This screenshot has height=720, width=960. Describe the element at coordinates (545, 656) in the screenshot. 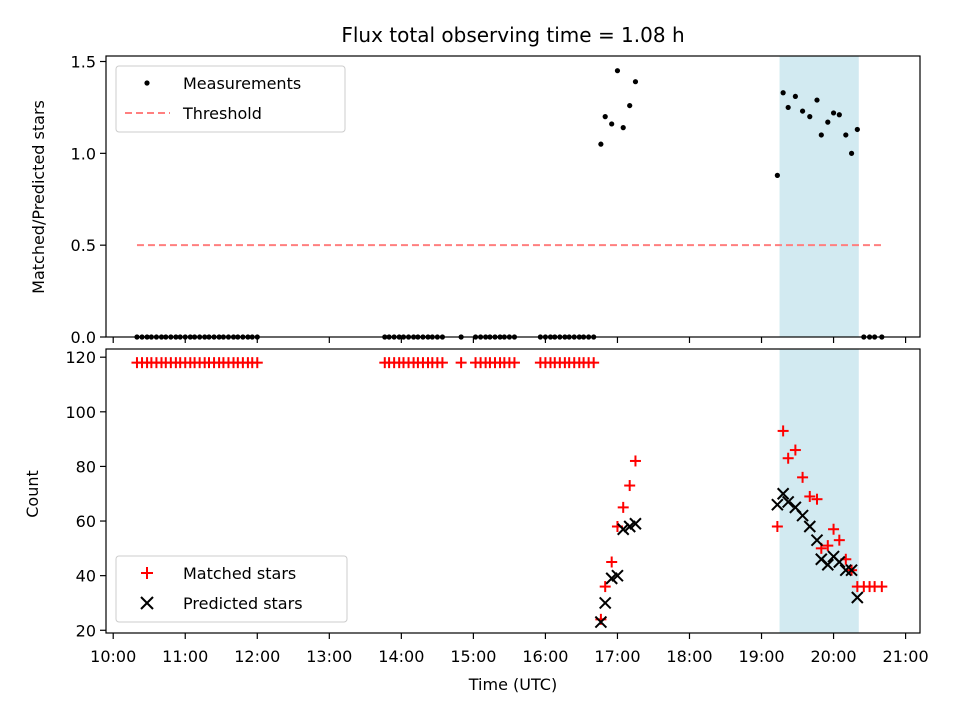

I see `x-tick-label: 16:00` at that location.